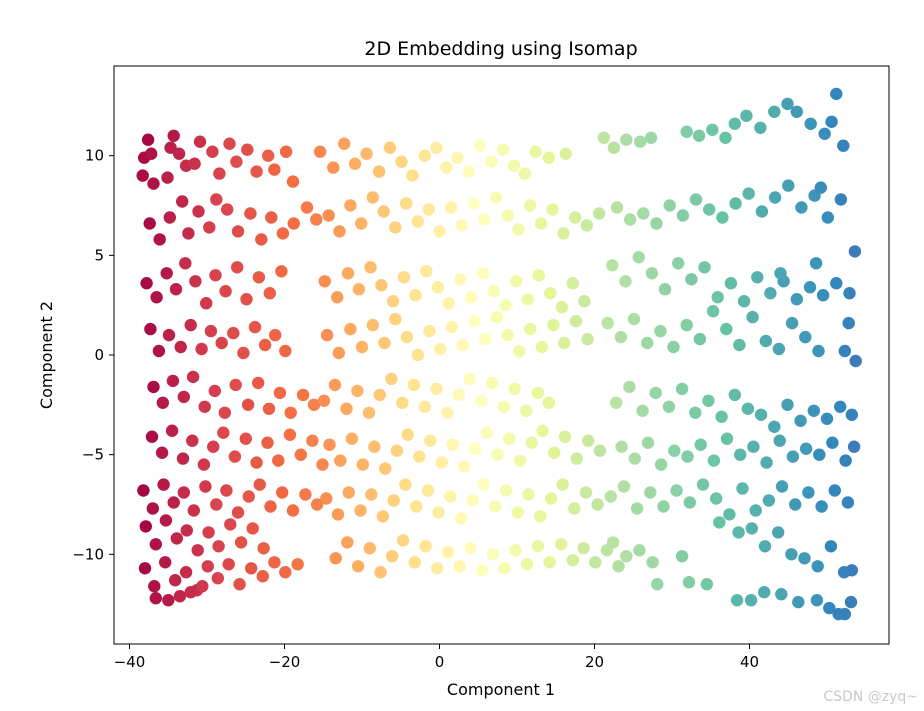  What do you see at coordinates (93, 455) in the screenshot?
I see `y-tick-label: −5` at bounding box center [93, 455].